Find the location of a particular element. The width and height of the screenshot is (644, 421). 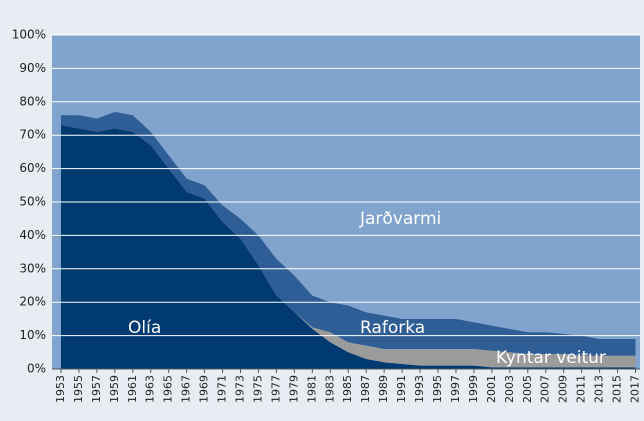

x-tick-label: 1955 is located at coordinates (78, 389).